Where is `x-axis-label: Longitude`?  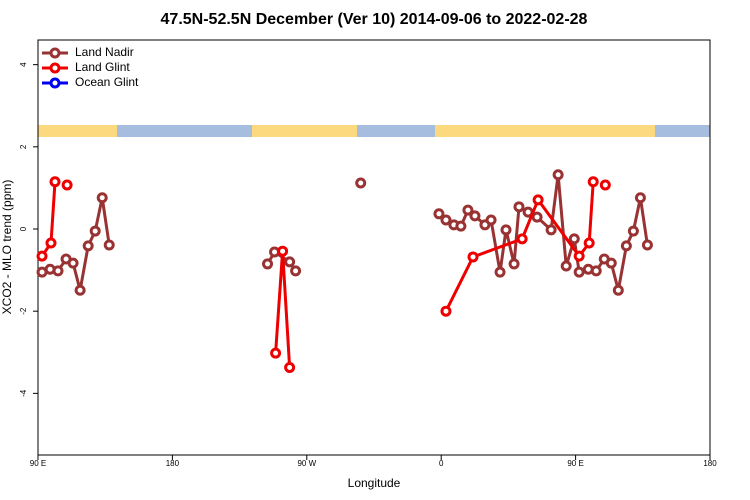
x-axis-label: Longitude is located at coordinates (374, 483).